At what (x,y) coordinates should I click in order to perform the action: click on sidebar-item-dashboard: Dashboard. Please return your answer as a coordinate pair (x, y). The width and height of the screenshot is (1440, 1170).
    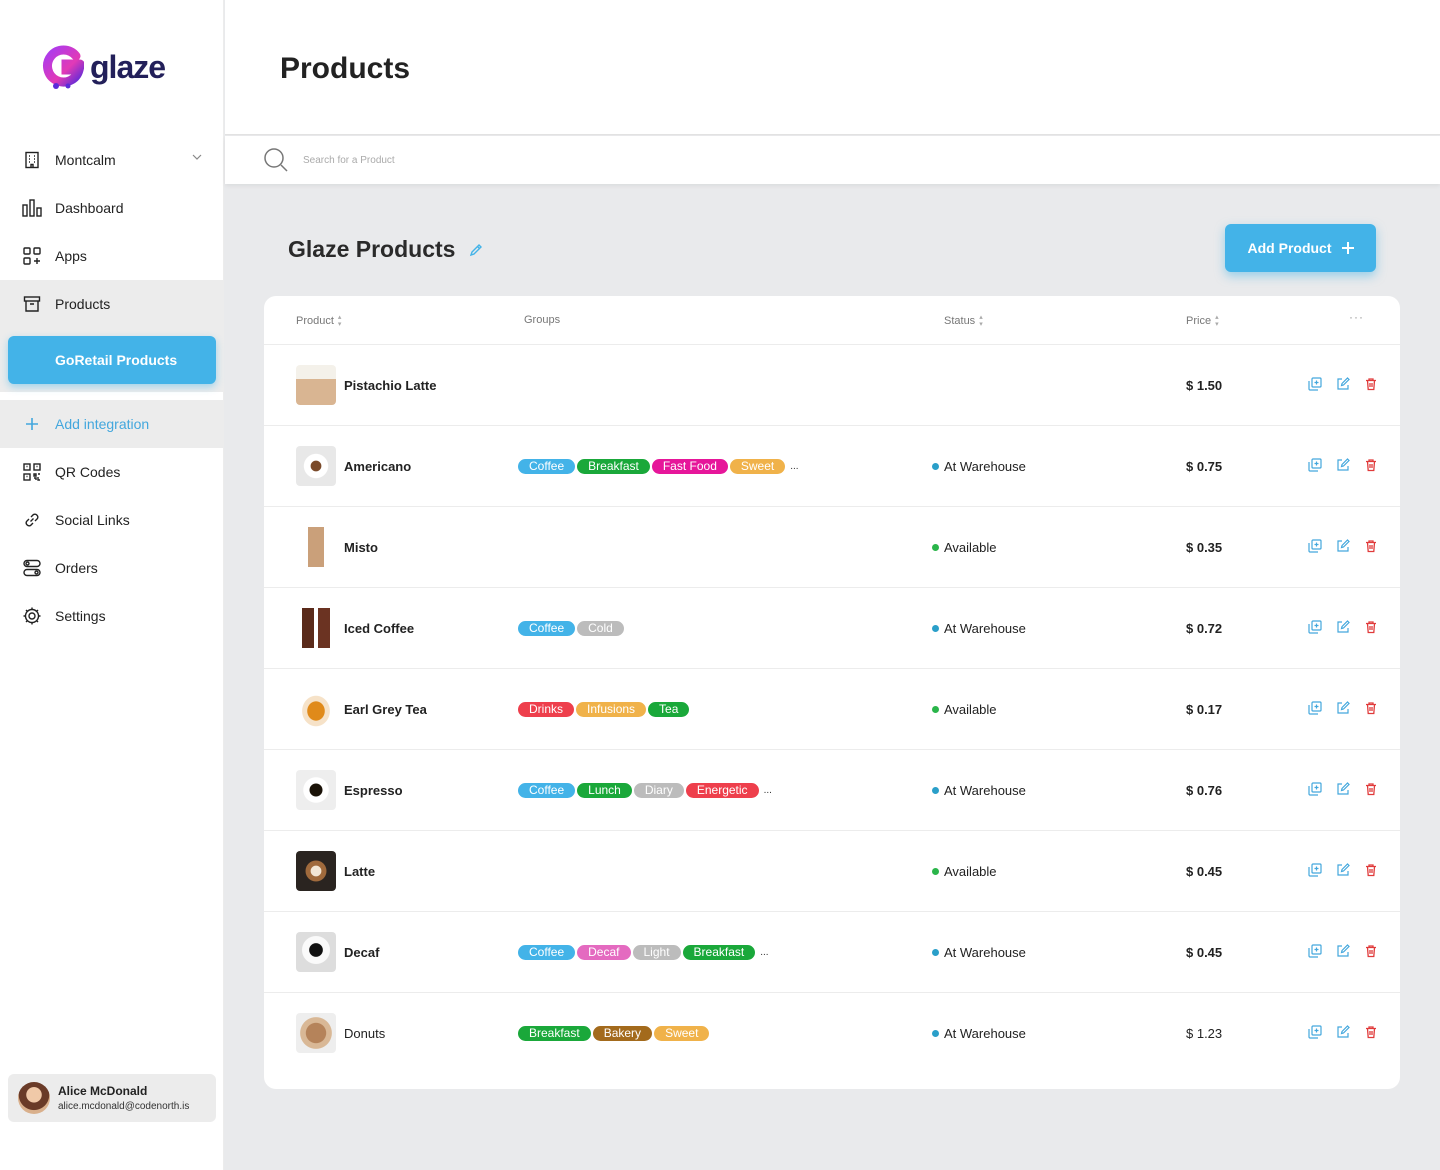
    Looking at the image, I should click on (112, 208).